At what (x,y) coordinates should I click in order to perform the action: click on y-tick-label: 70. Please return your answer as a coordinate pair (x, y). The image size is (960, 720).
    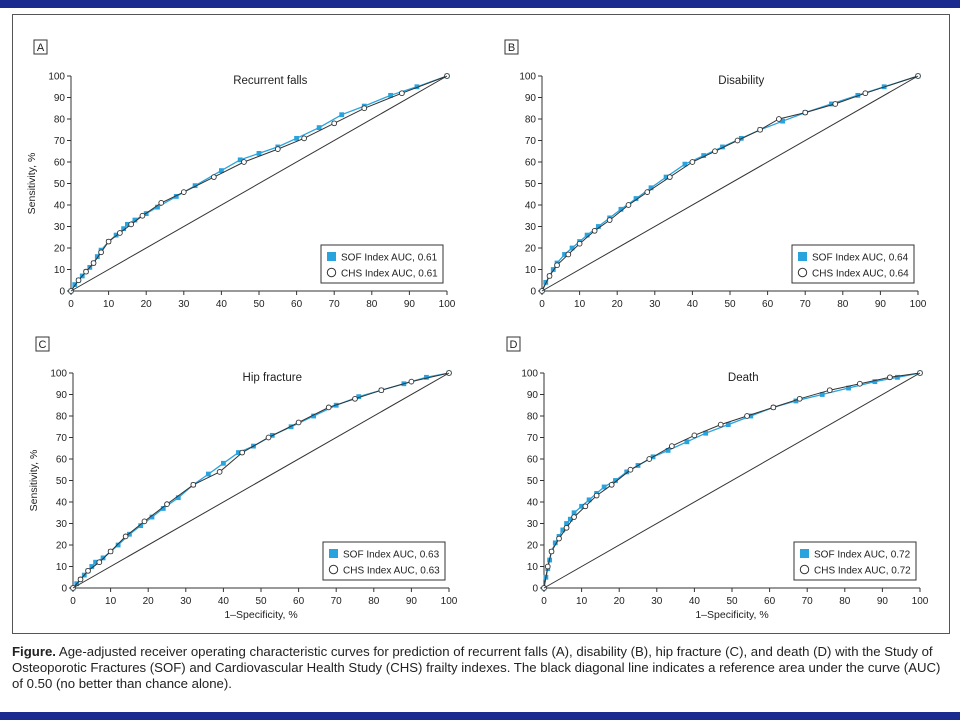
    Looking at the image, I should click on (531, 141).